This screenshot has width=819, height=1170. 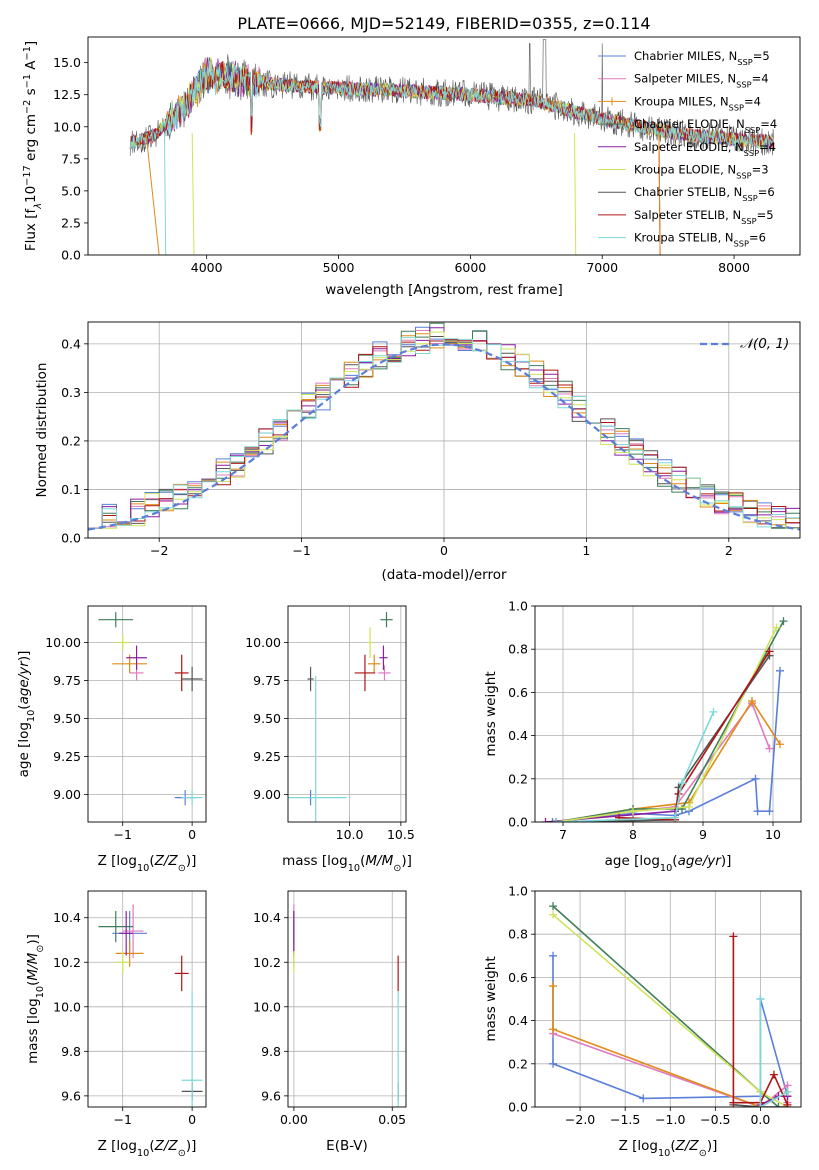 I want to click on x-tick-label: 8000, so click(x=734, y=267).